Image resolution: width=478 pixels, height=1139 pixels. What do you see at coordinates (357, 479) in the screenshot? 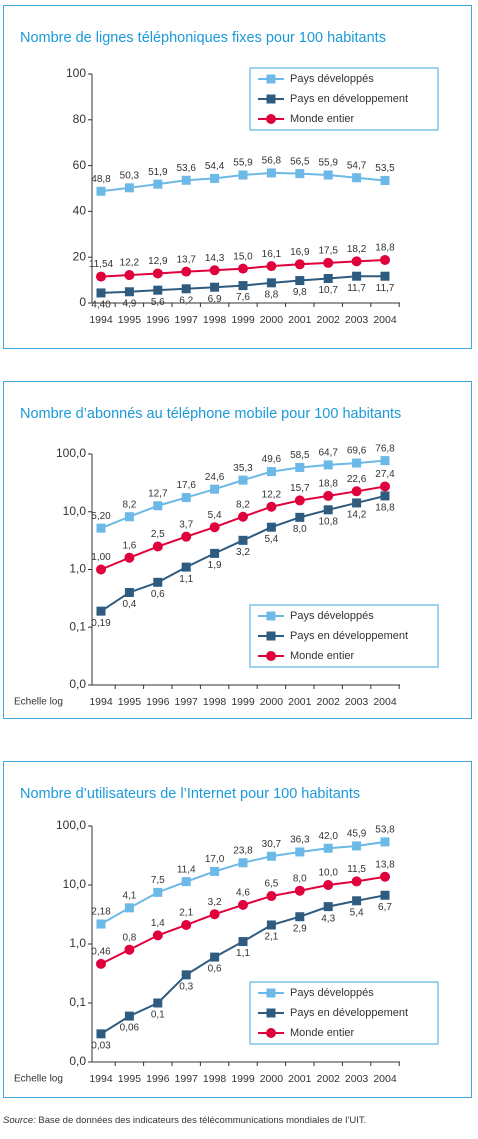
I see `value-label: 22,6` at bounding box center [357, 479].